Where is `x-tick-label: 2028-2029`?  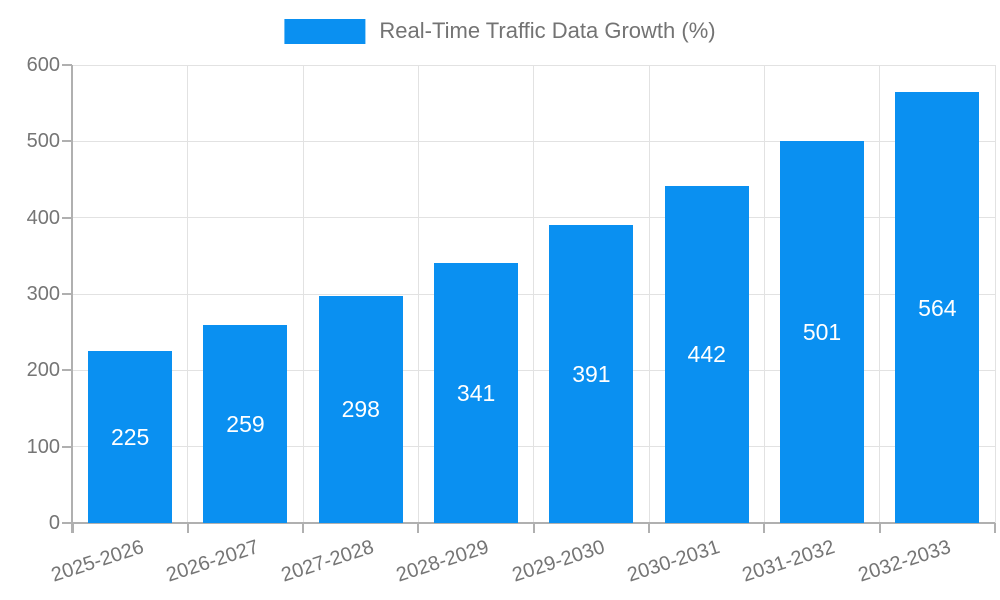
x-tick-label: 2028-2029 is located at coordinates (443, 561).